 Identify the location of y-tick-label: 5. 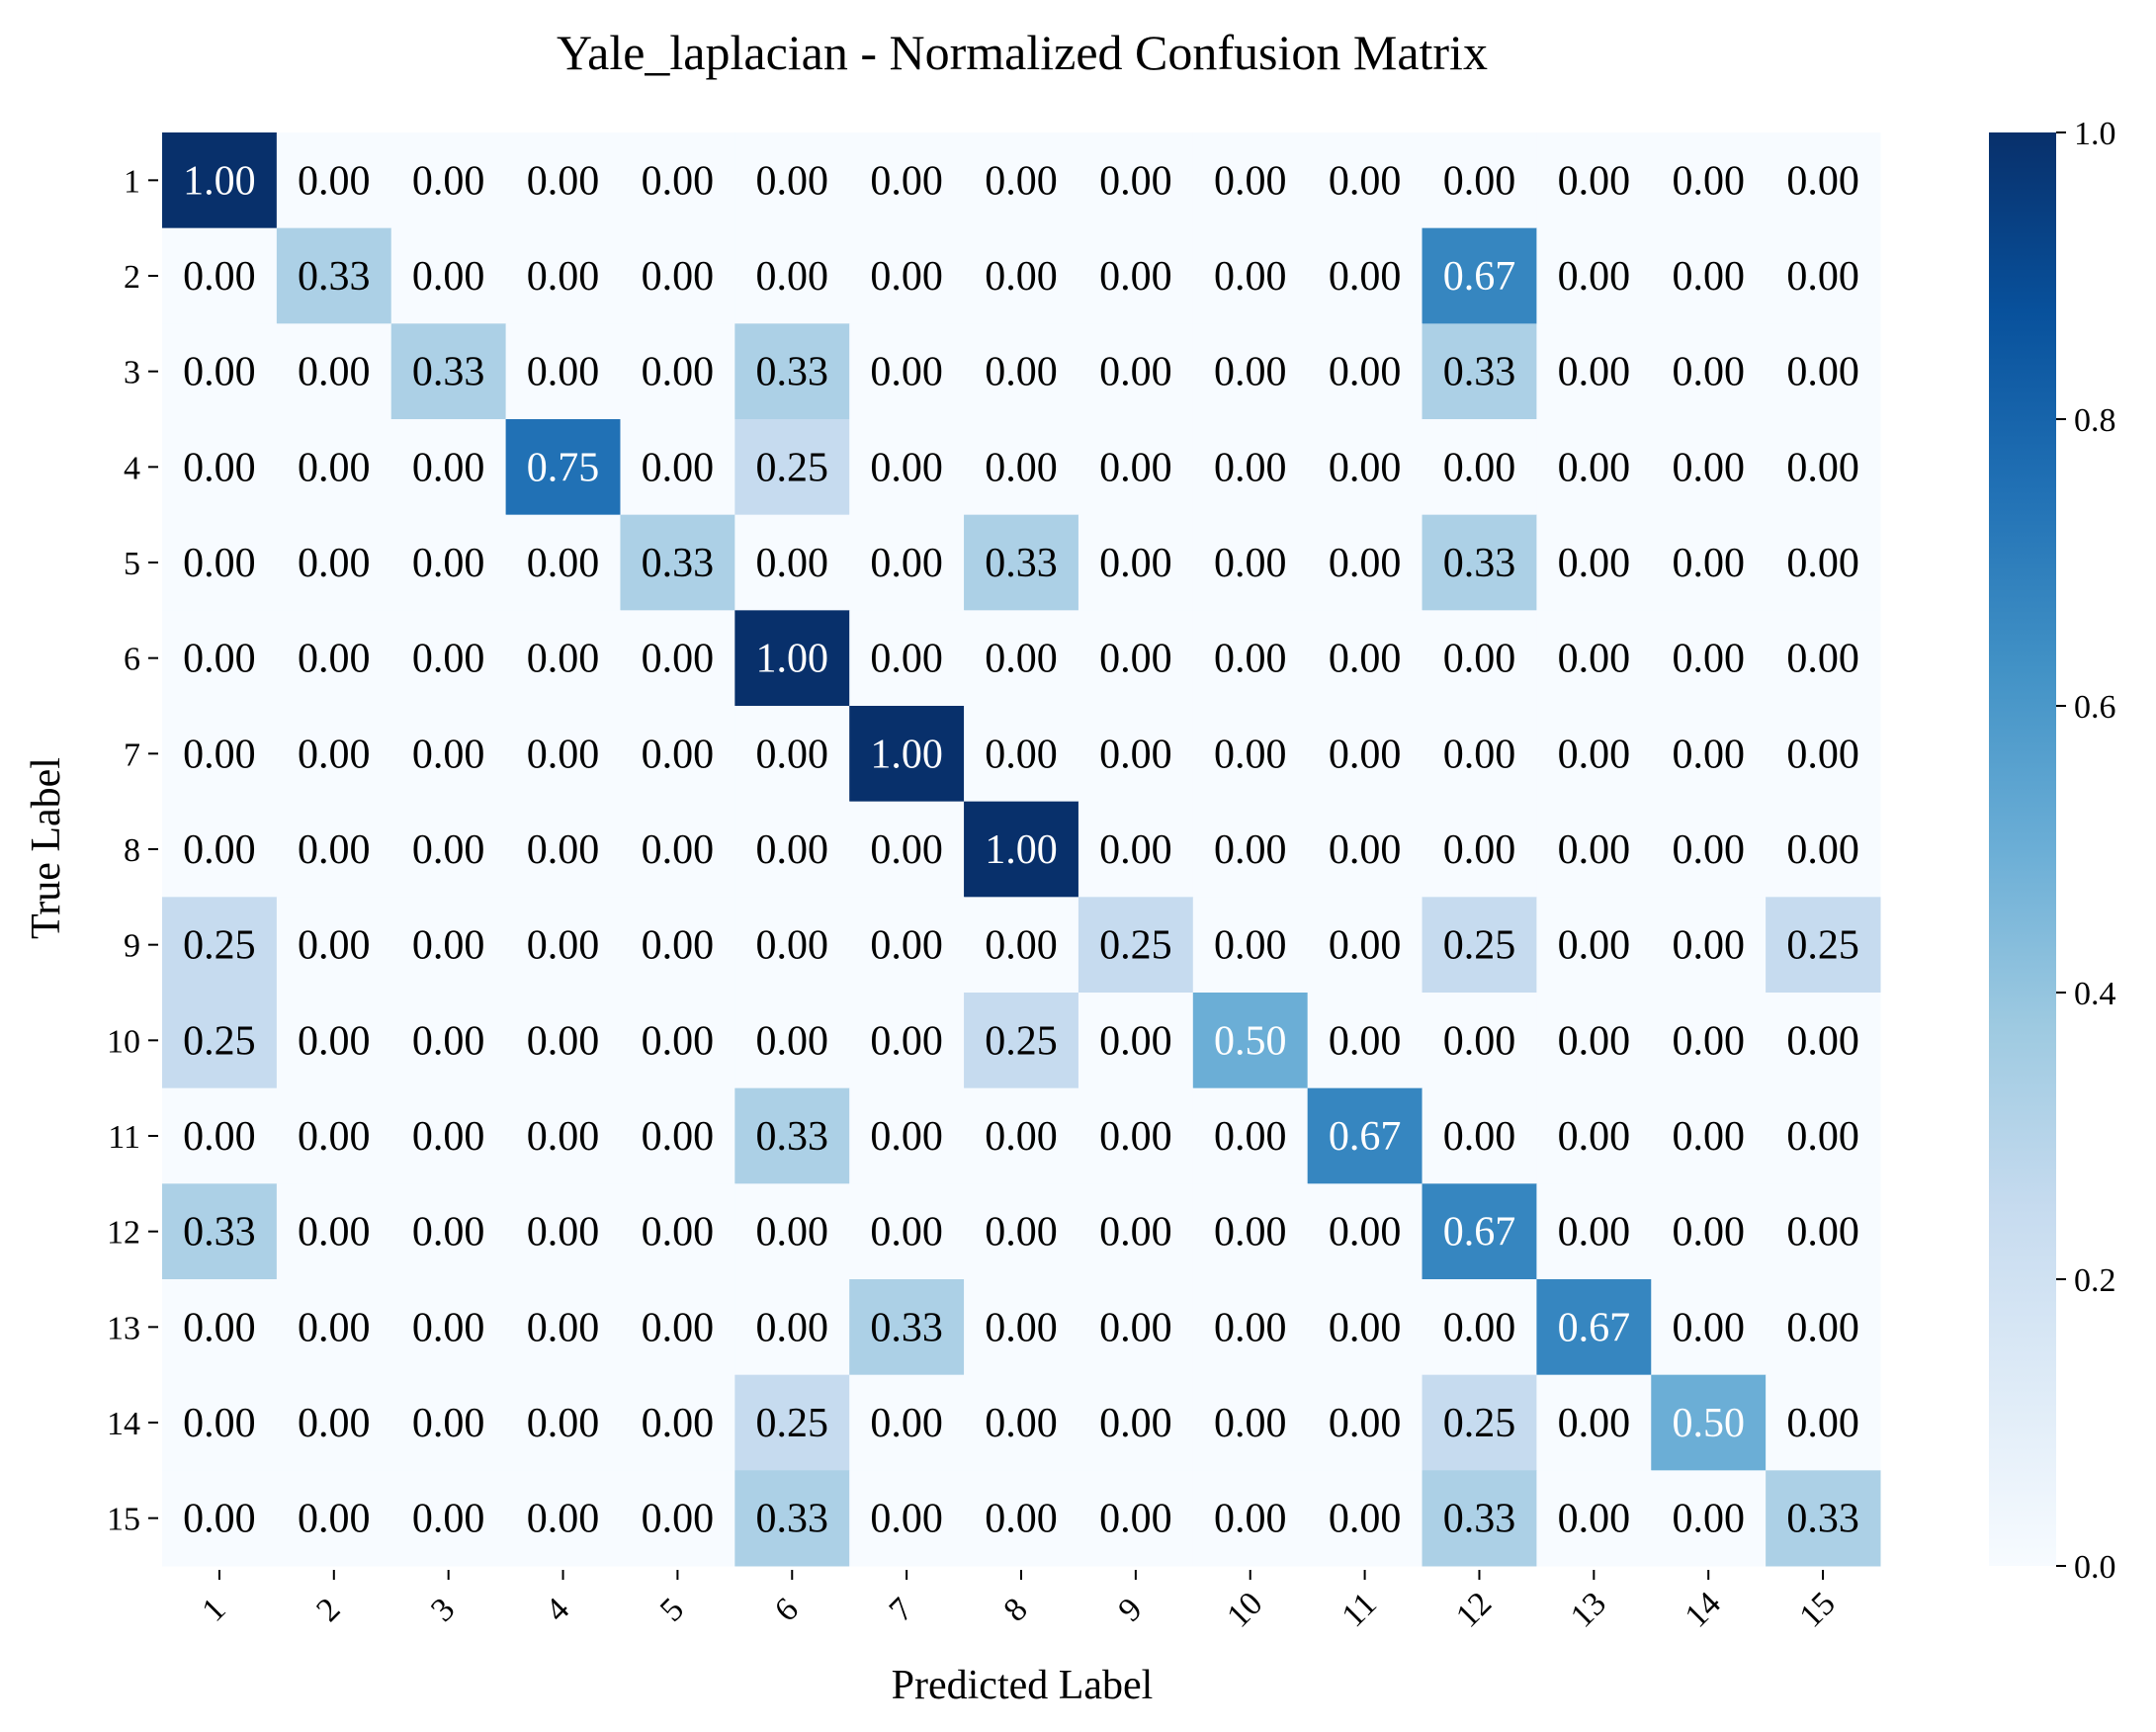
(132, 564).